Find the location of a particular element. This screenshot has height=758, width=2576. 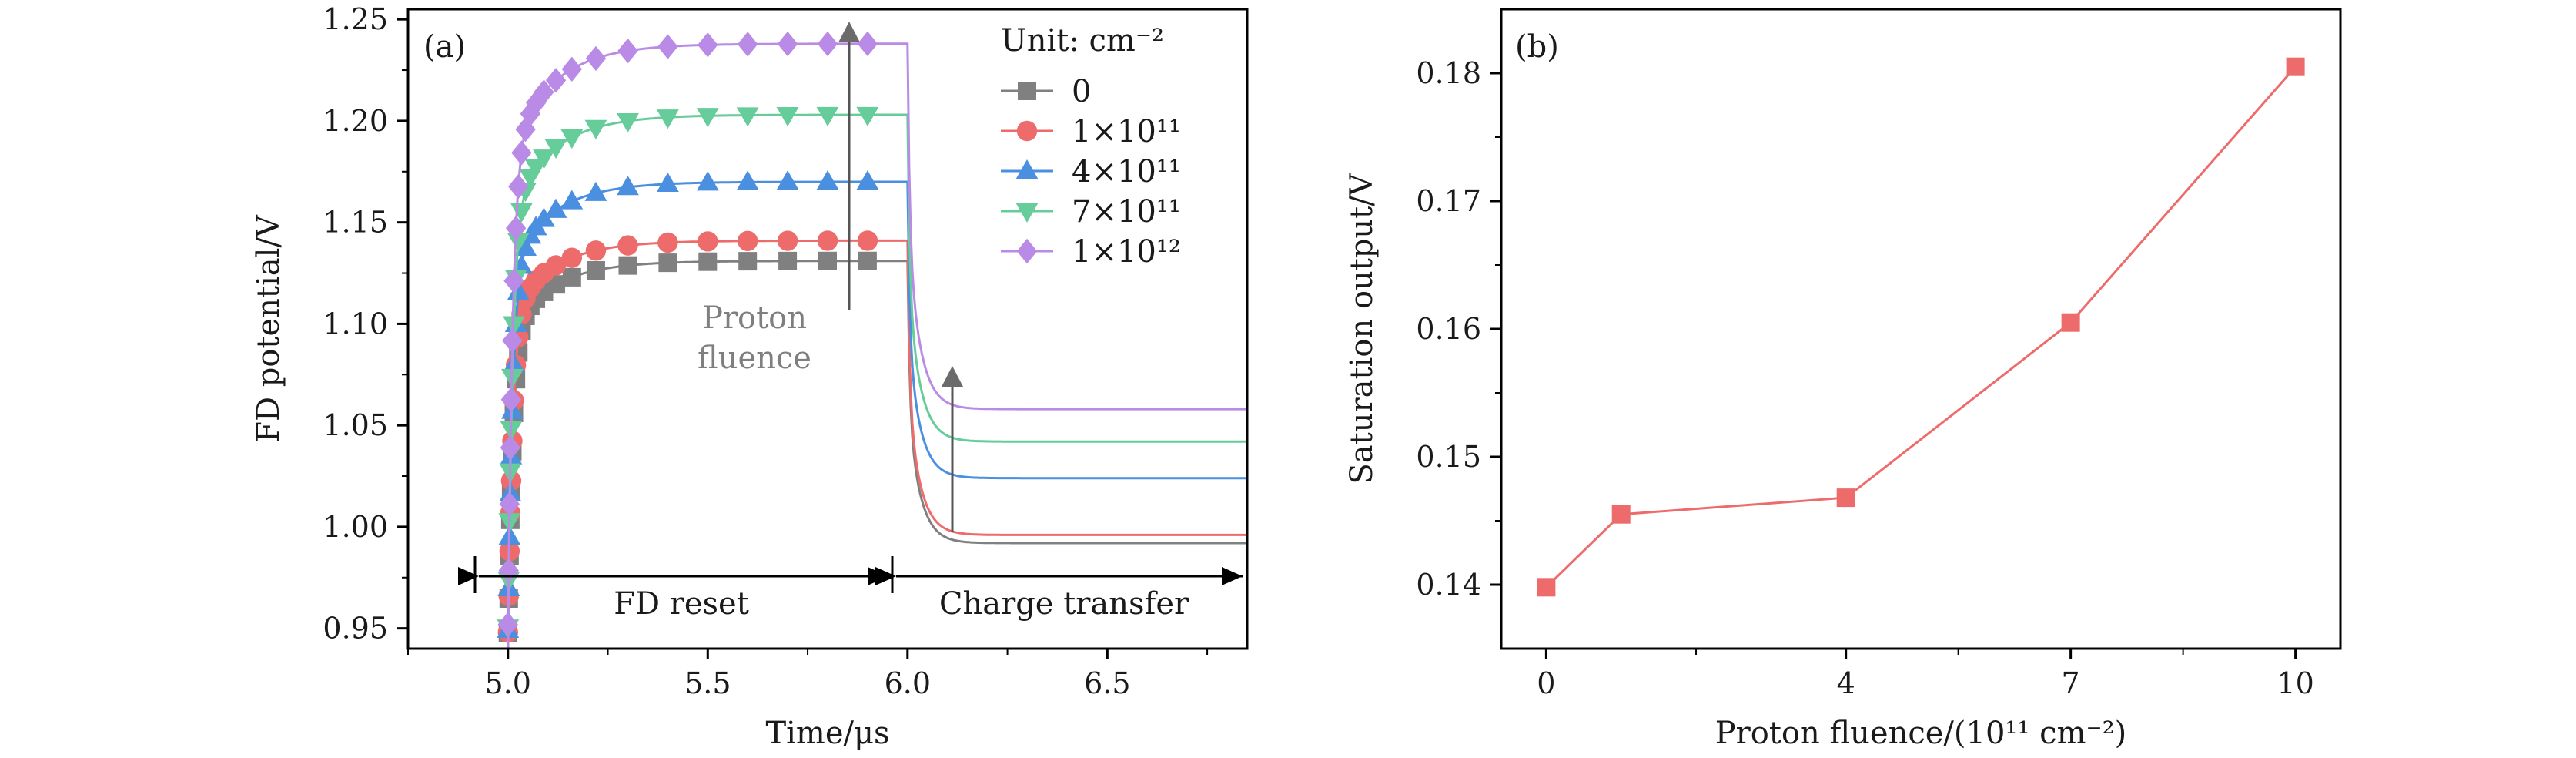

panel-b-x-axis-title: Proton fluence/(10¹¹ cm⁻²) is located at coordinates (1921, 734).